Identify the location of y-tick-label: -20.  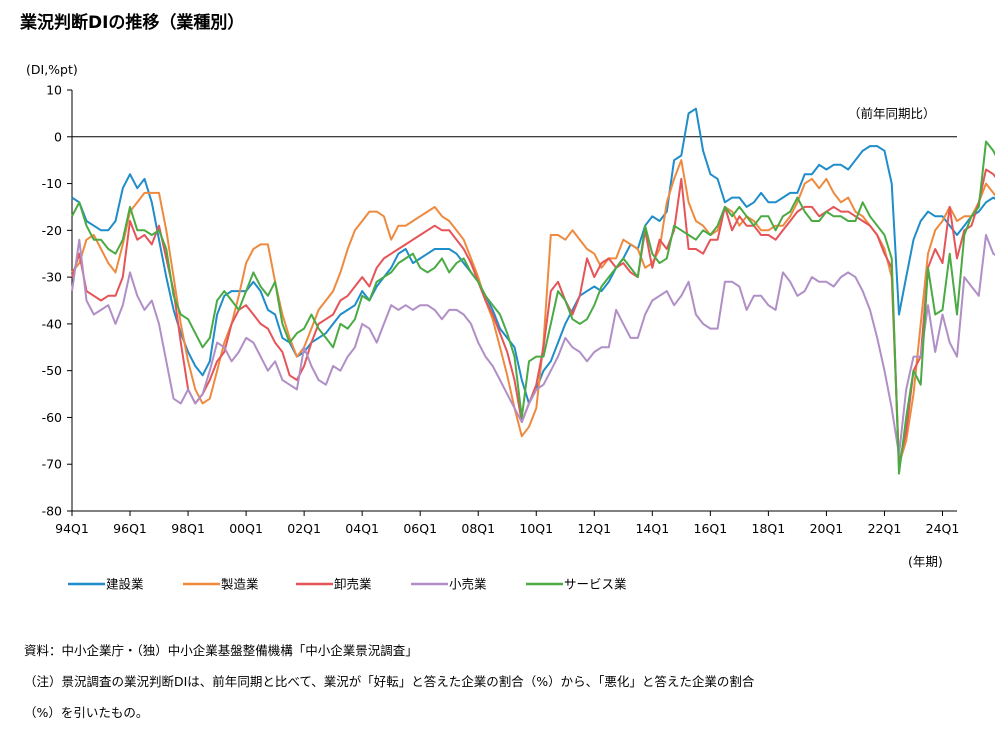
(52, 230).